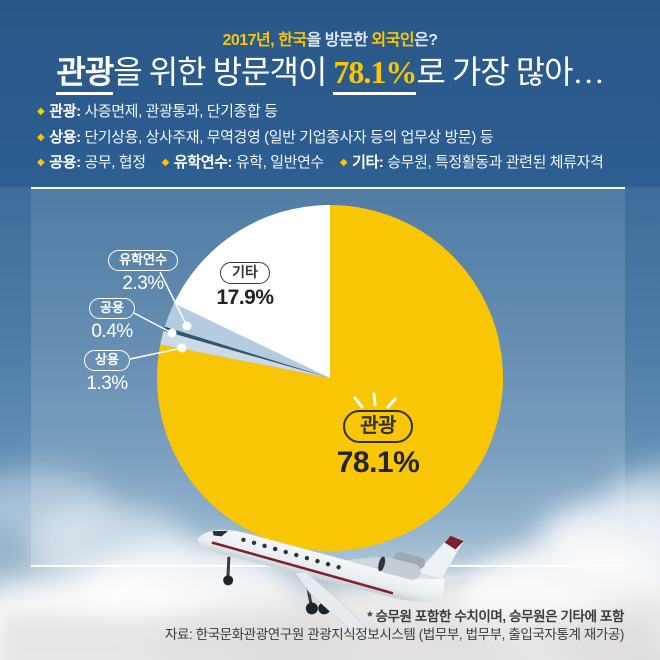 The width and height of the screenshot is (660, 660). What do you see at coordinates (245, 297) in the screenshot?
I see `callout-etc-value: 17.9%` at bounding box center [245, 297].